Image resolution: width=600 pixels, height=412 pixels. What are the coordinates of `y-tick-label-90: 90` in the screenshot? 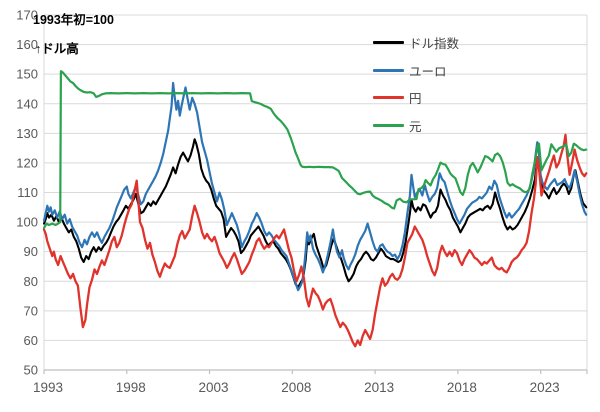 It's located at (31, 251).